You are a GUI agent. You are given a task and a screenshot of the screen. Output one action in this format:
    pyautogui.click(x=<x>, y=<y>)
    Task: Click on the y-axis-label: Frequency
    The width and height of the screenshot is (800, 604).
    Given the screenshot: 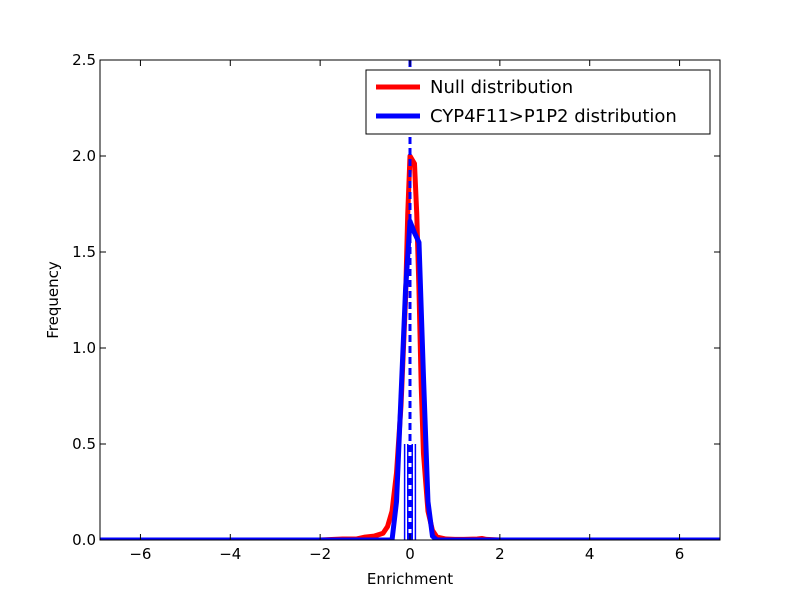 What is the action you would take?
    pyautogui.click(x=53, y=300)
    